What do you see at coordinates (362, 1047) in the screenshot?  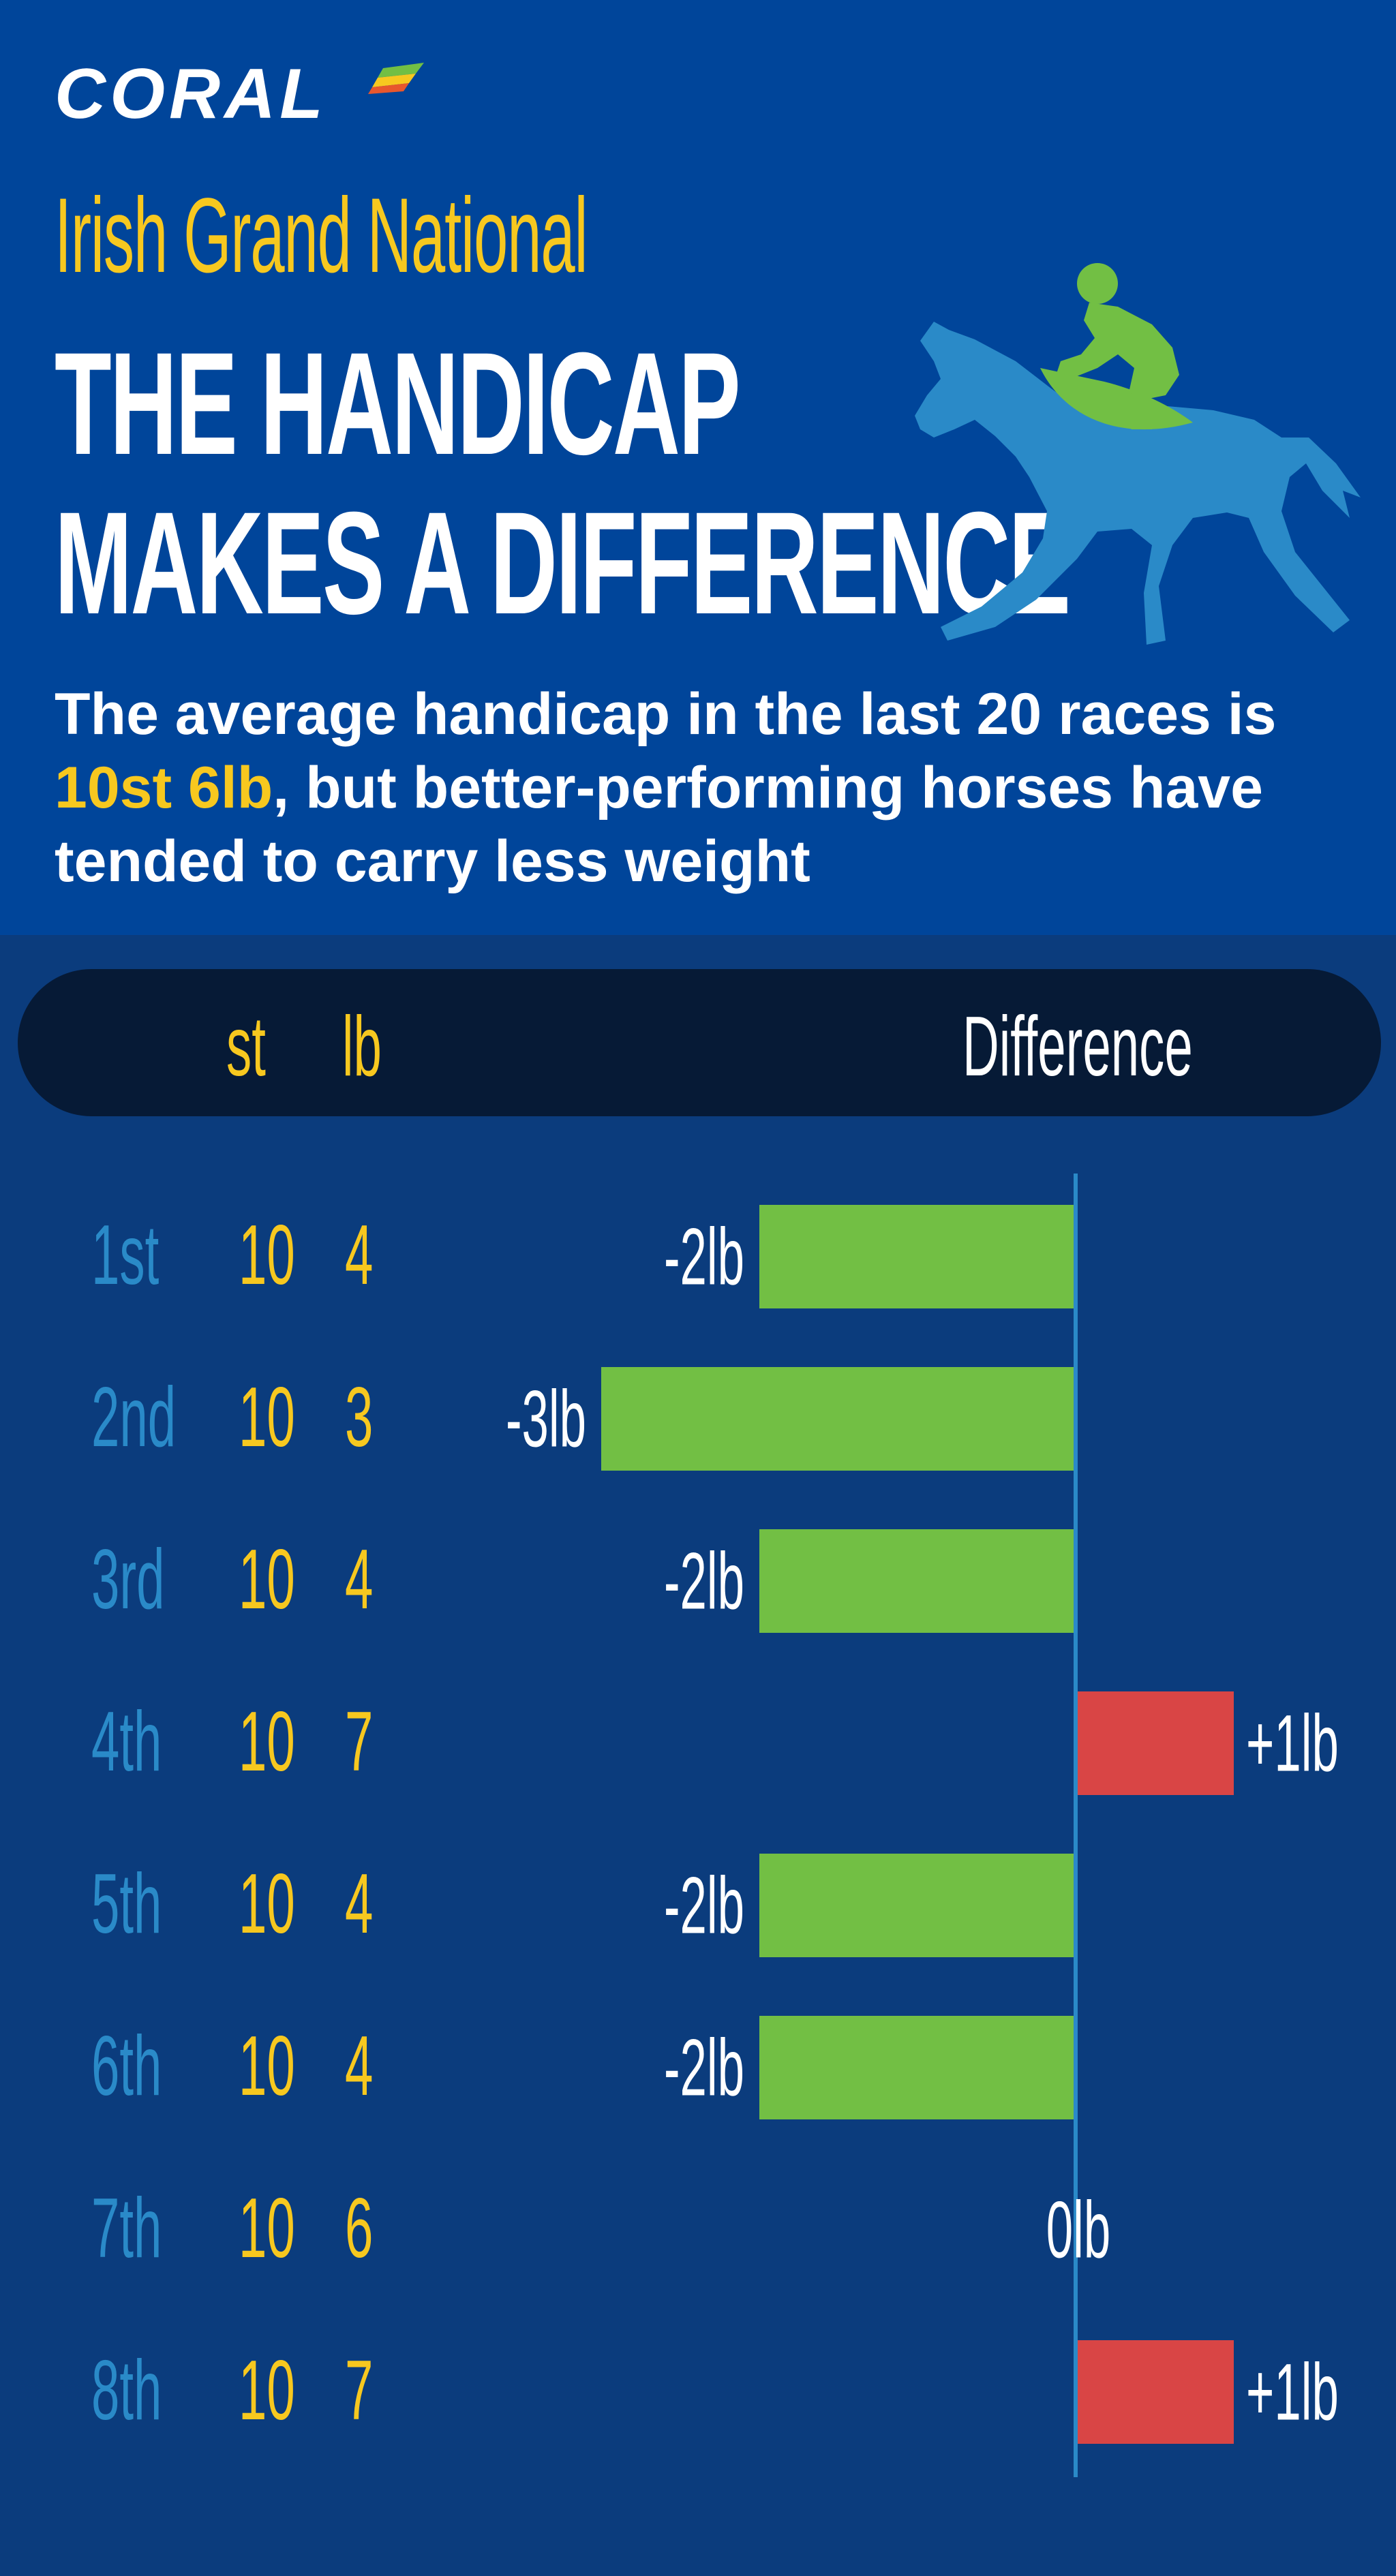 I see `column-header-lb: lb` at bounding box center [362, 1047].